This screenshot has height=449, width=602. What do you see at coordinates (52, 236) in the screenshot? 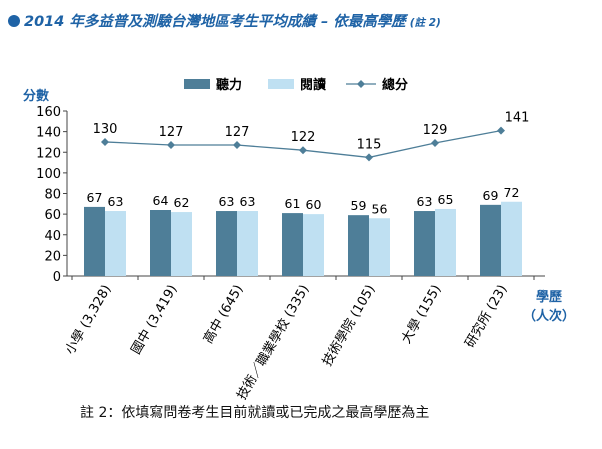
I see `y-tick-label: 40` at bounding box center [52, 236].